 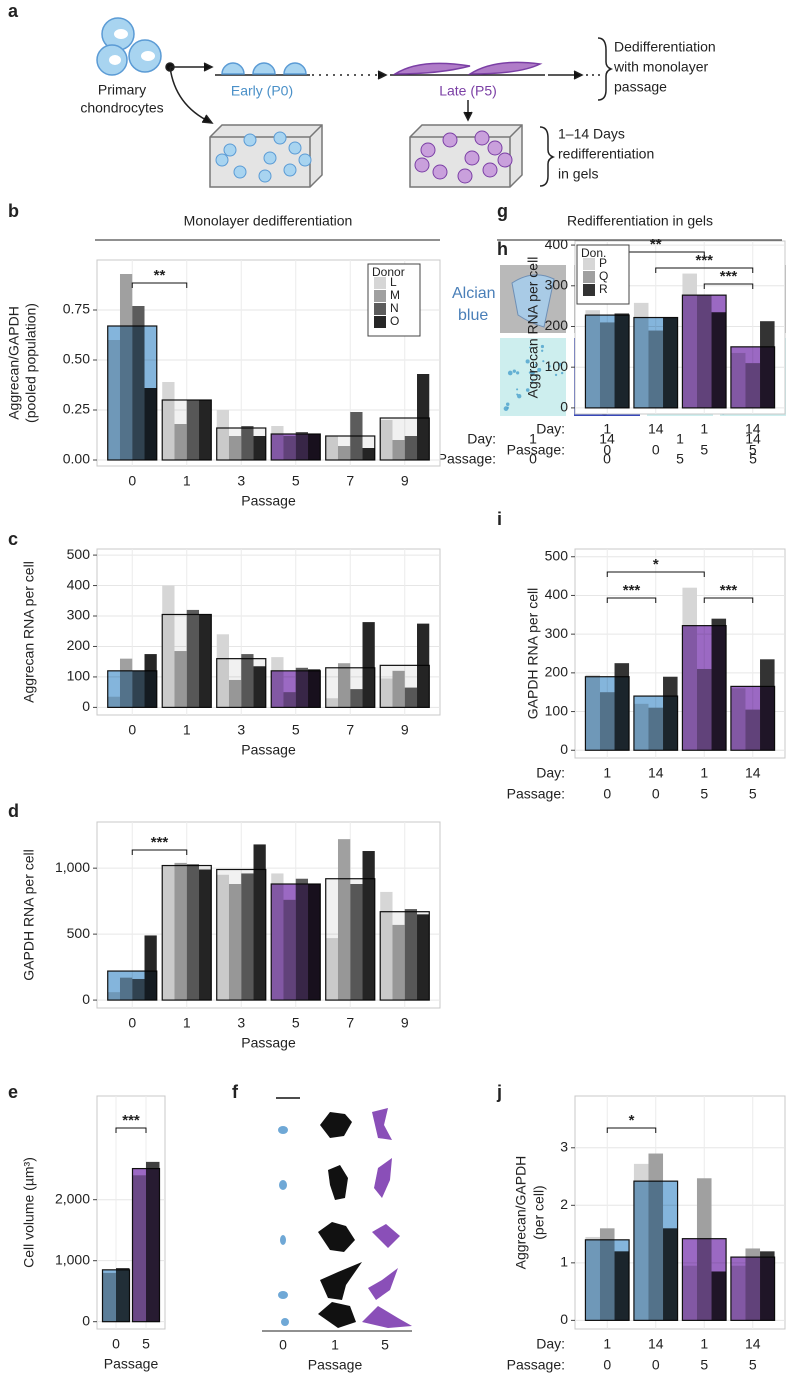 What do you see at coordinates (632, 1120) in the screenshot?
I see `significance-label: *` at bounding box center [632, 1120].